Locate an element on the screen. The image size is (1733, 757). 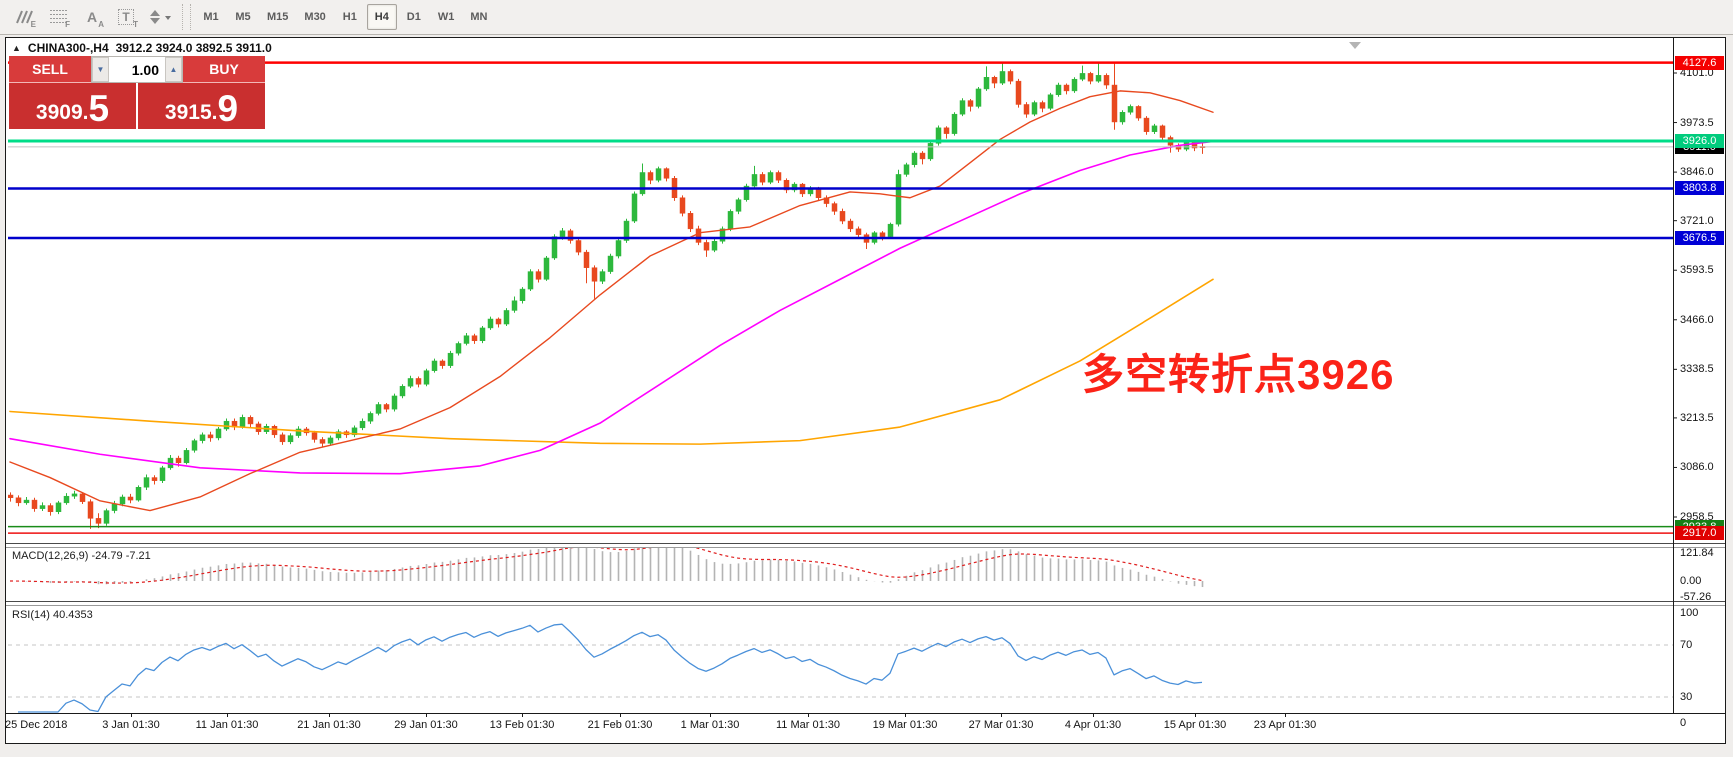
bid-price: 3909. 5 is located at coordinates (72, 106).